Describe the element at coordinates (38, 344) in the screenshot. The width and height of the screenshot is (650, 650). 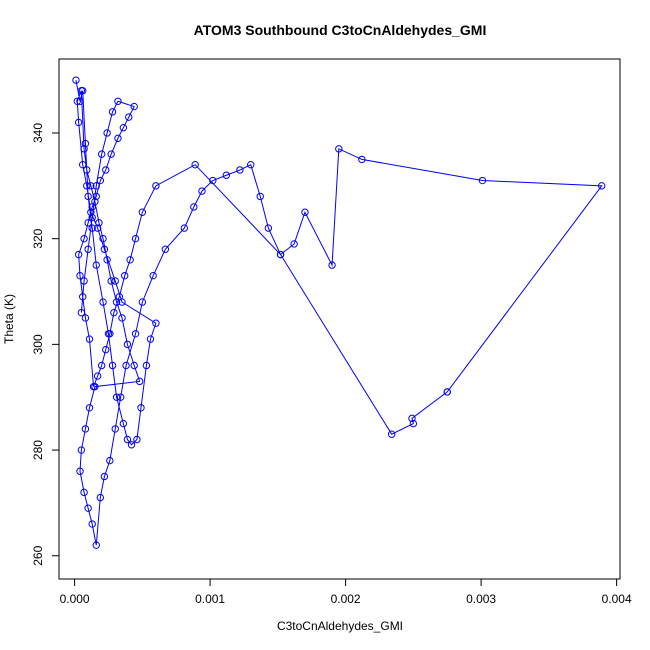
I see `y-tick-label: 300` at that location.